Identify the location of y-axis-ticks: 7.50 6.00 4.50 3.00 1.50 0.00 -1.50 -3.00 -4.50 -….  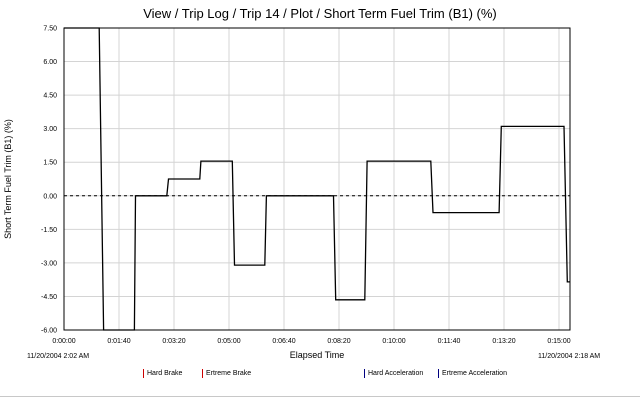
(49, 180).